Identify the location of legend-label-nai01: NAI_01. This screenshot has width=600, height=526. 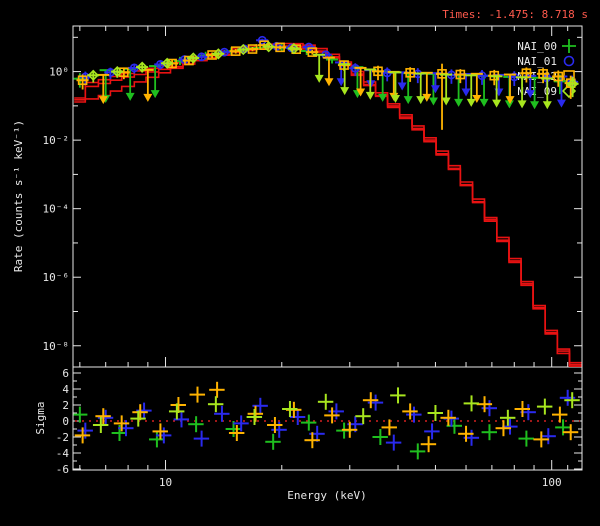
(537, 61).